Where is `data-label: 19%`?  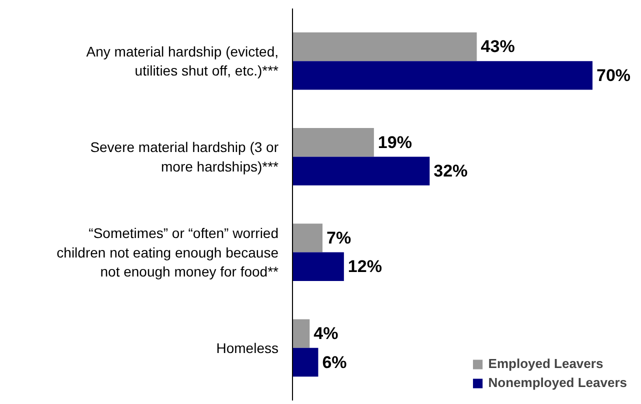
data-label: 19% is located at coordinates (395, 142).